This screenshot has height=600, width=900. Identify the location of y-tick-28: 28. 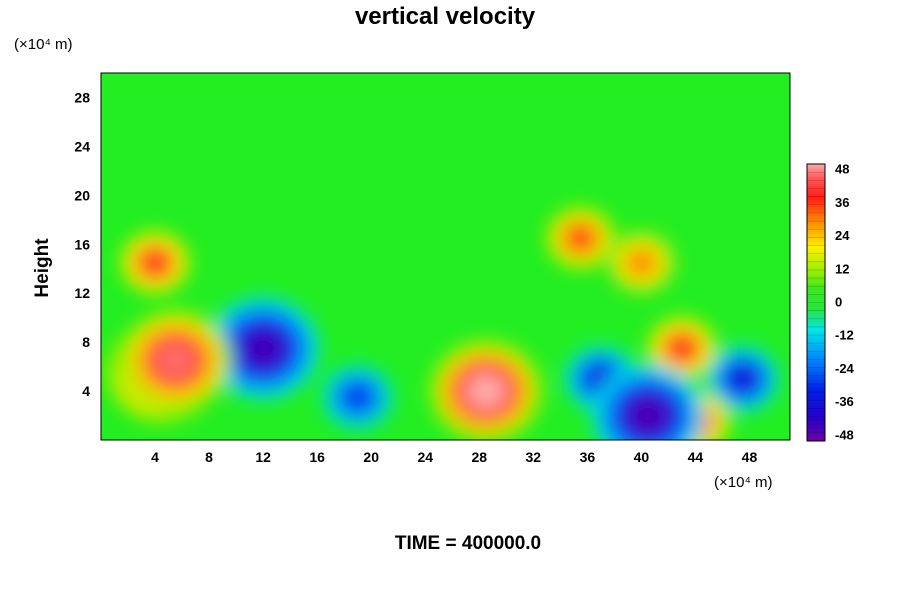
(82, 97).